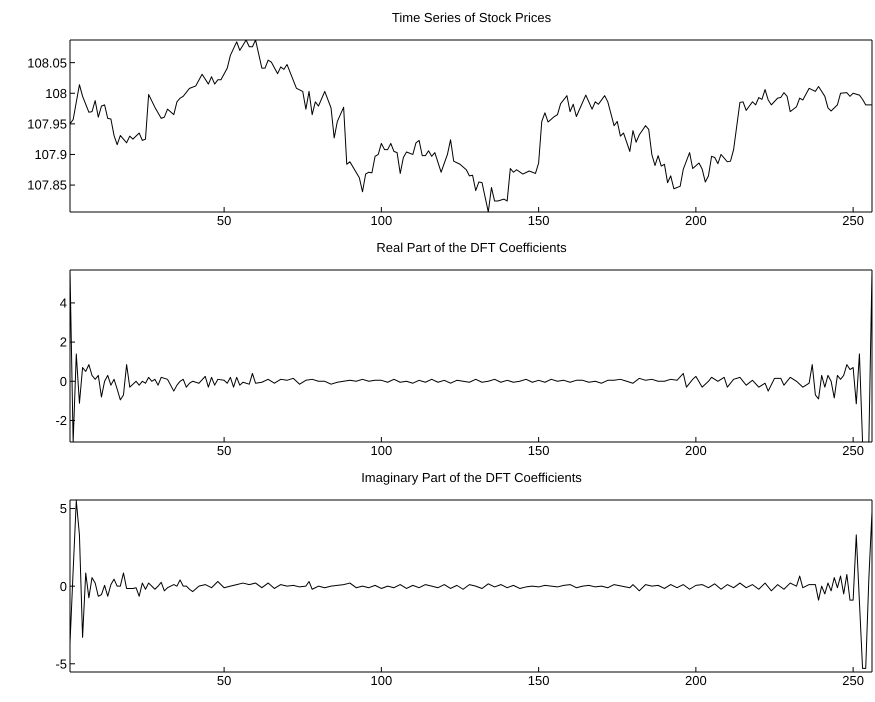 The width and height of the screenshot is (875, 702). Describe the element at coordinates (471, 17) in the screenshot. I see `chart-title: Time Series of Stock Prices` at that location.